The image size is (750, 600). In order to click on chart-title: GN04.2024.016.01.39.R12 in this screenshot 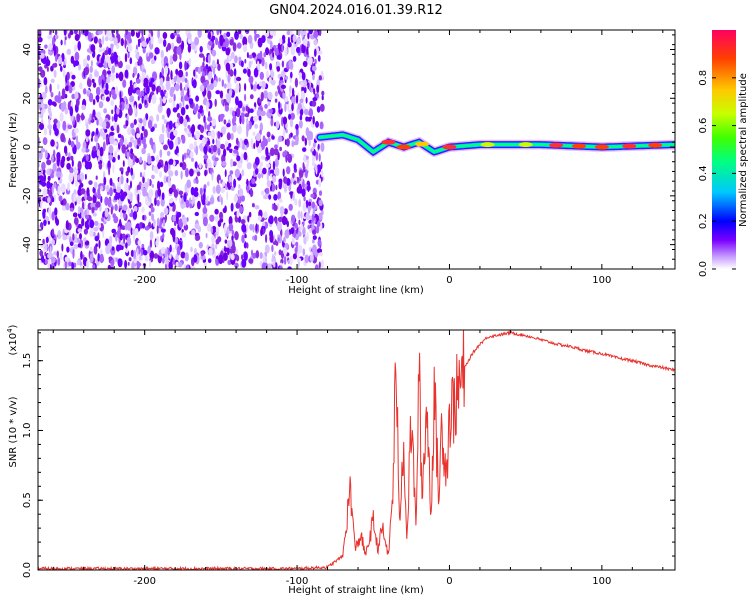, I will do `click(356, 10)`.